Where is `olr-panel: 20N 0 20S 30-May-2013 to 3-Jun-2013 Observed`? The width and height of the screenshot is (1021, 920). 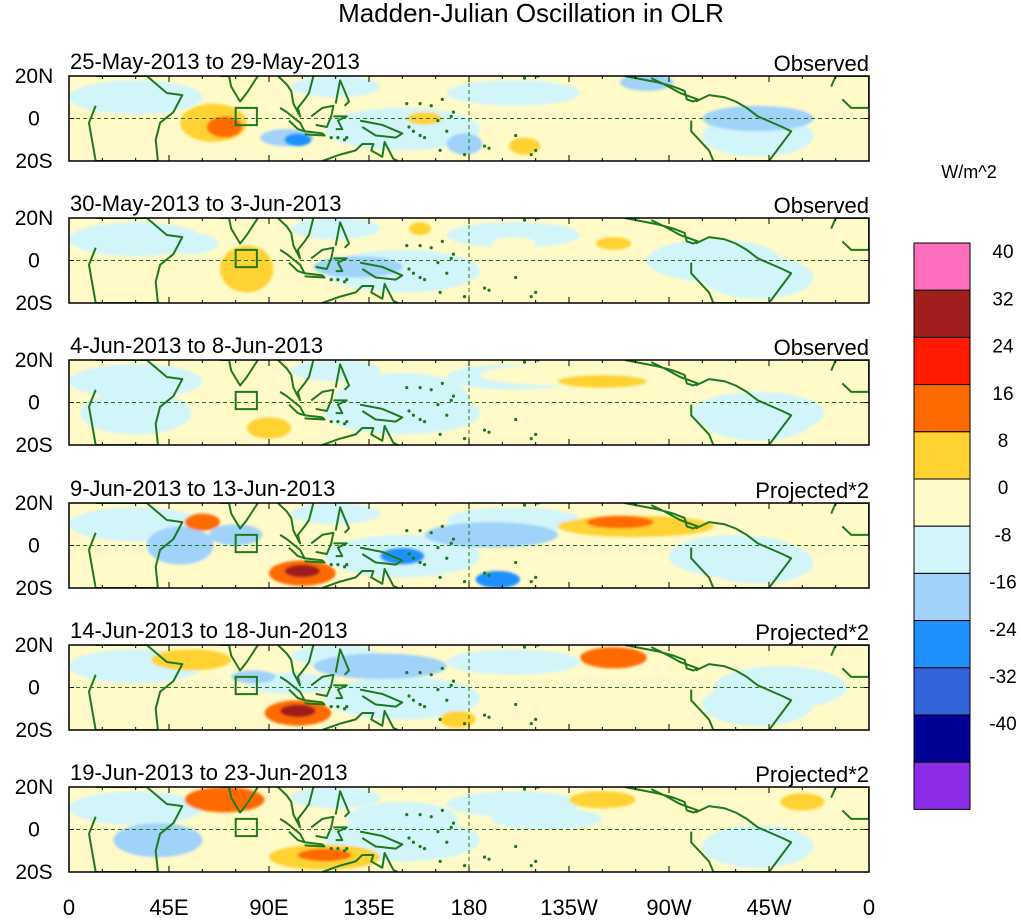 olr-panel: 20N 0 20S 30-May-2013 to 3-Jun-2013 Observed is located at coordinates (442, 253).